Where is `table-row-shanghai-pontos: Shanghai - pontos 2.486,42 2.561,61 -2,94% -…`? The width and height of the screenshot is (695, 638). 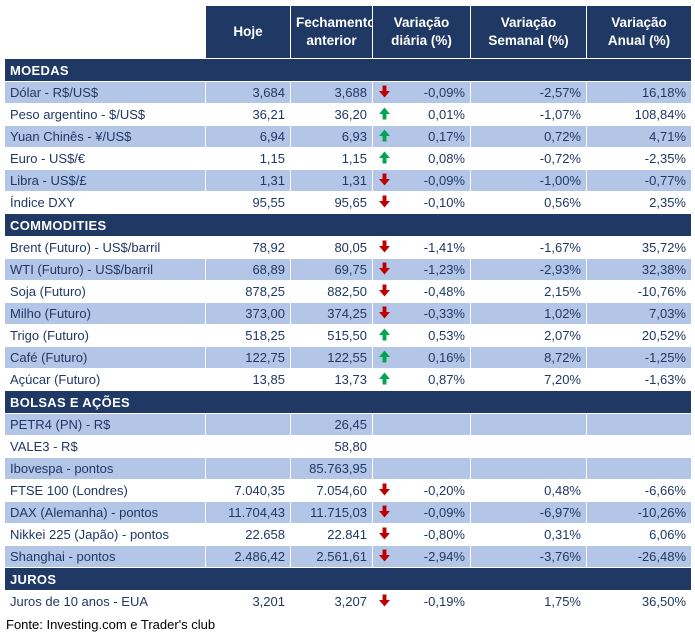 table-row-shanghai-pontos: Shanghai - pontos 2.486,42 2.561,61 -2,94% -… is located at coordinates (348, 556).